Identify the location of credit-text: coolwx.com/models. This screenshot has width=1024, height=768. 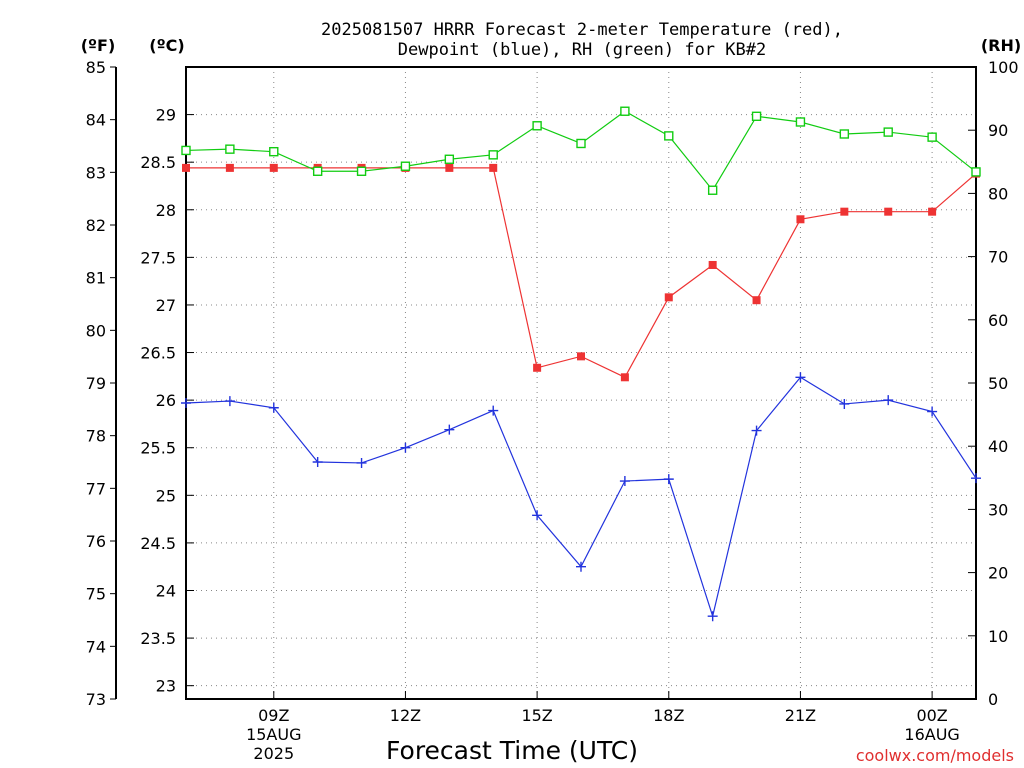
(935, 755).